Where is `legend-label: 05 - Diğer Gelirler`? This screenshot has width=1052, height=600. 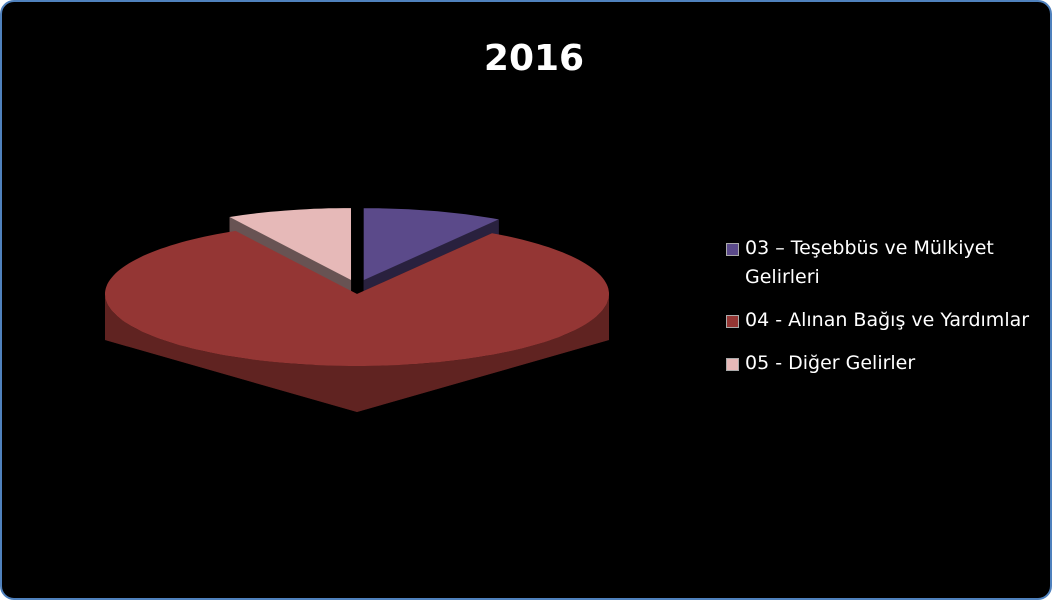 legend-label: 05 - Diğer Gelirler is located at coordinates (830, 363).